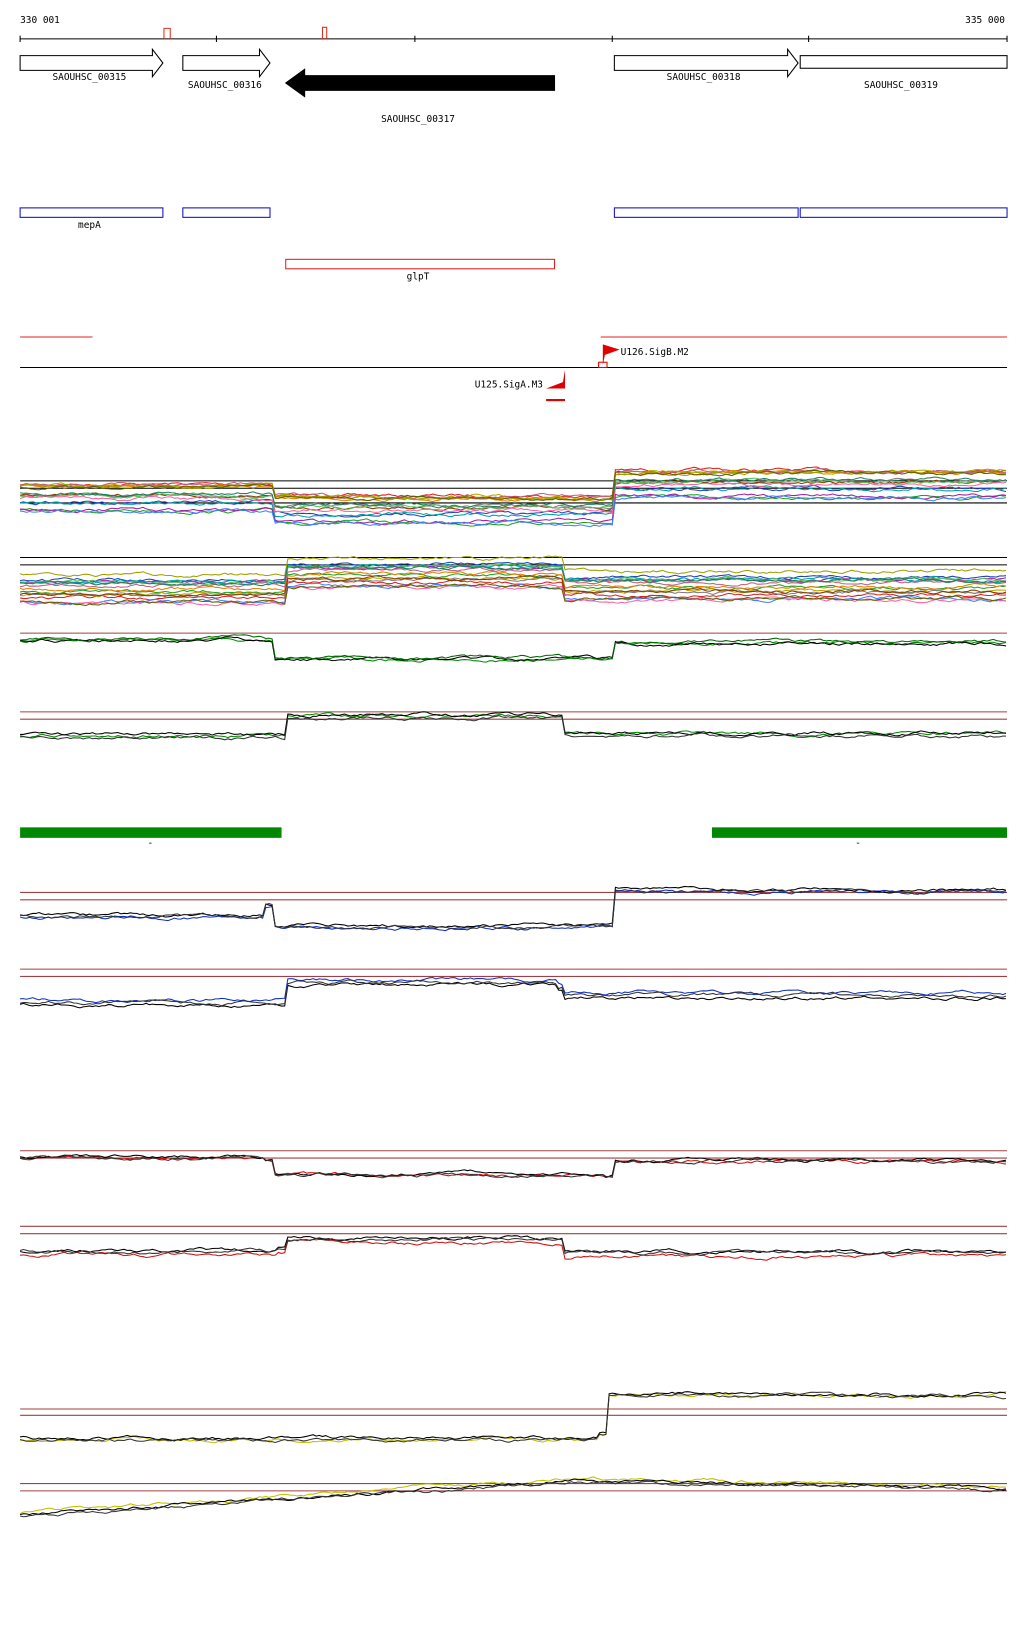 The width and height of the screenshot is (1024, 1640). I want to click on ruler, so click(513, 38).